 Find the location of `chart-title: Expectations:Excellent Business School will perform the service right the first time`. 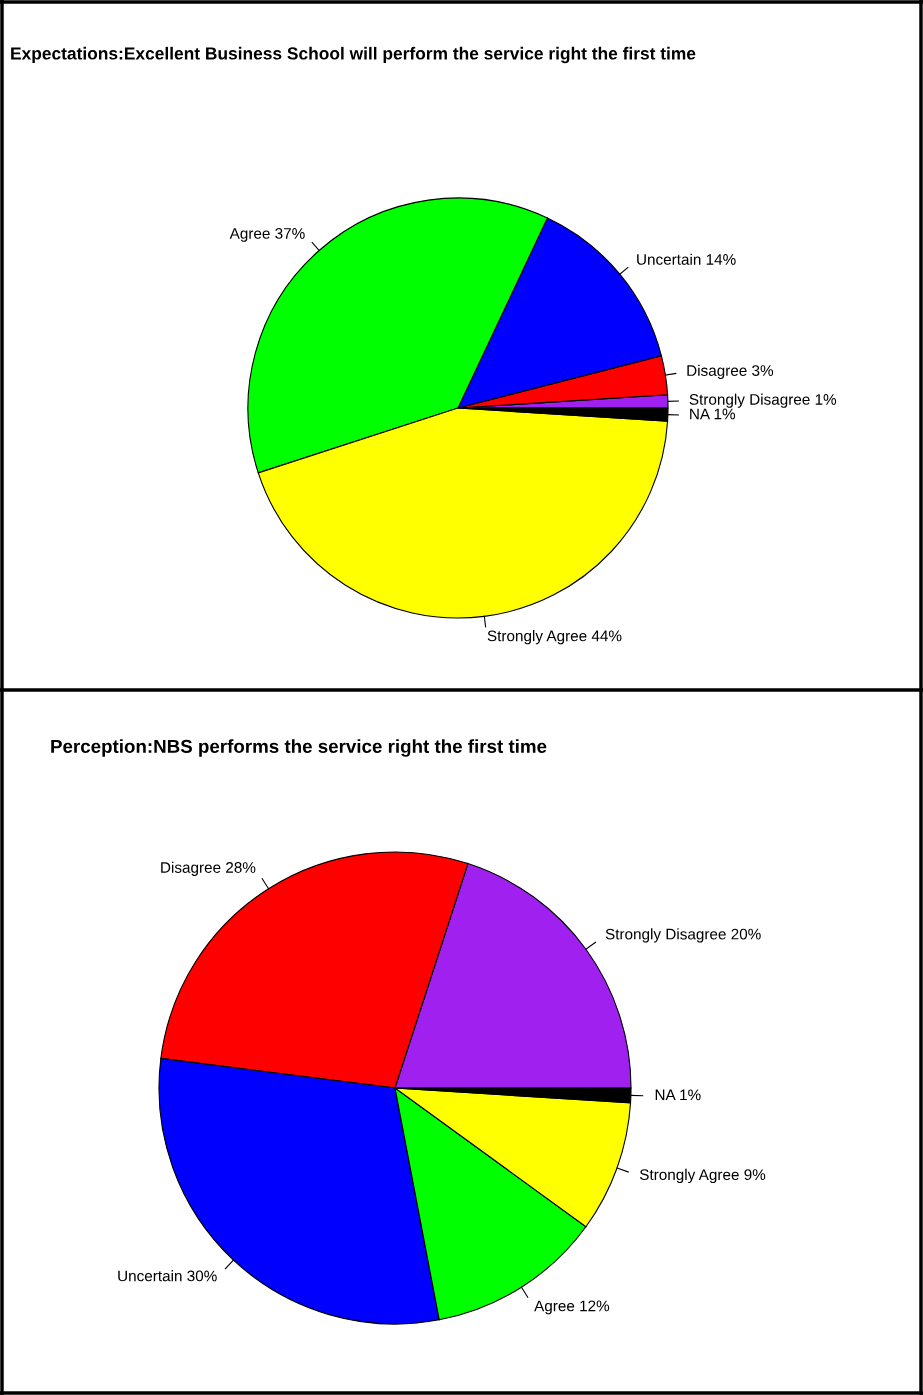

chart-title: Expectations:Excellent Business School will perform the service right the first time is located at coordinates (353, 55).